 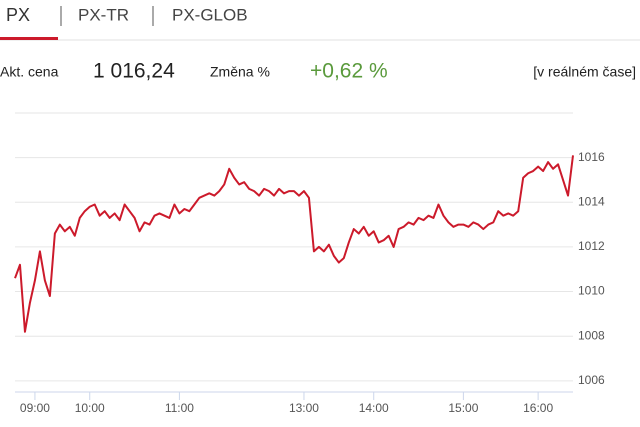 What do you see at coordinates (240, 72) in the screenshot?
I see `change-label: Změna %` at bounding box center [240, 72].